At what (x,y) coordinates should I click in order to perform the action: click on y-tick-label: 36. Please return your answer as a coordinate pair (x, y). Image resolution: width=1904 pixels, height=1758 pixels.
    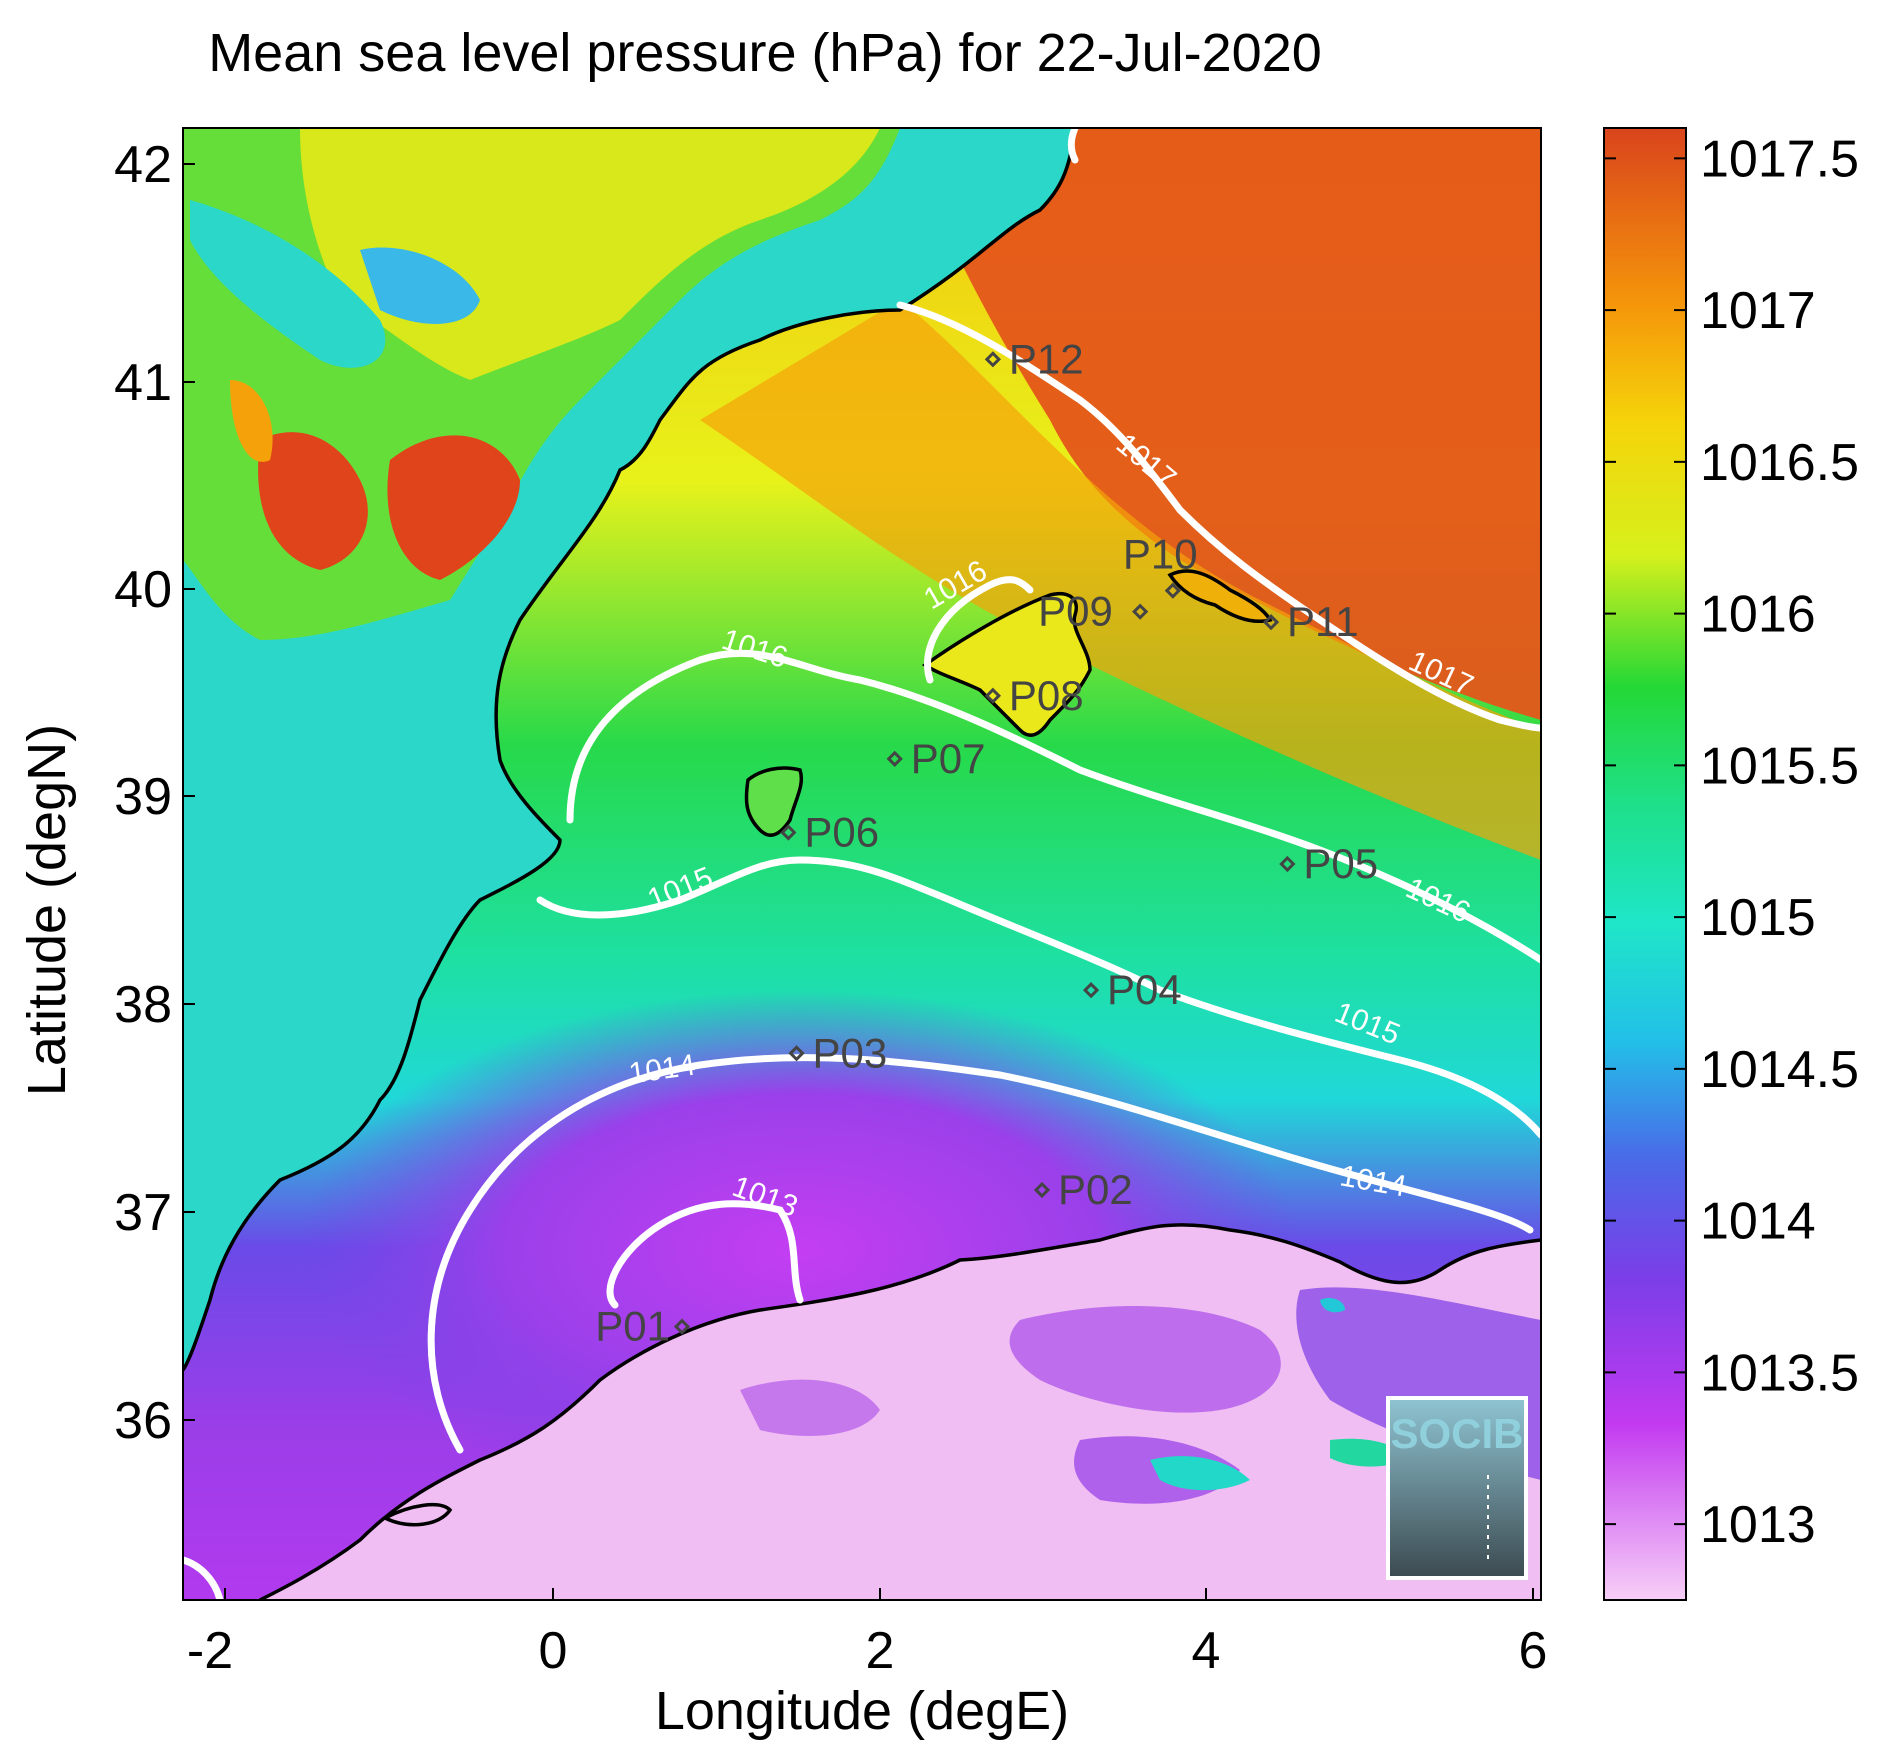
    Looking at the image, I should click on (143, 1421).